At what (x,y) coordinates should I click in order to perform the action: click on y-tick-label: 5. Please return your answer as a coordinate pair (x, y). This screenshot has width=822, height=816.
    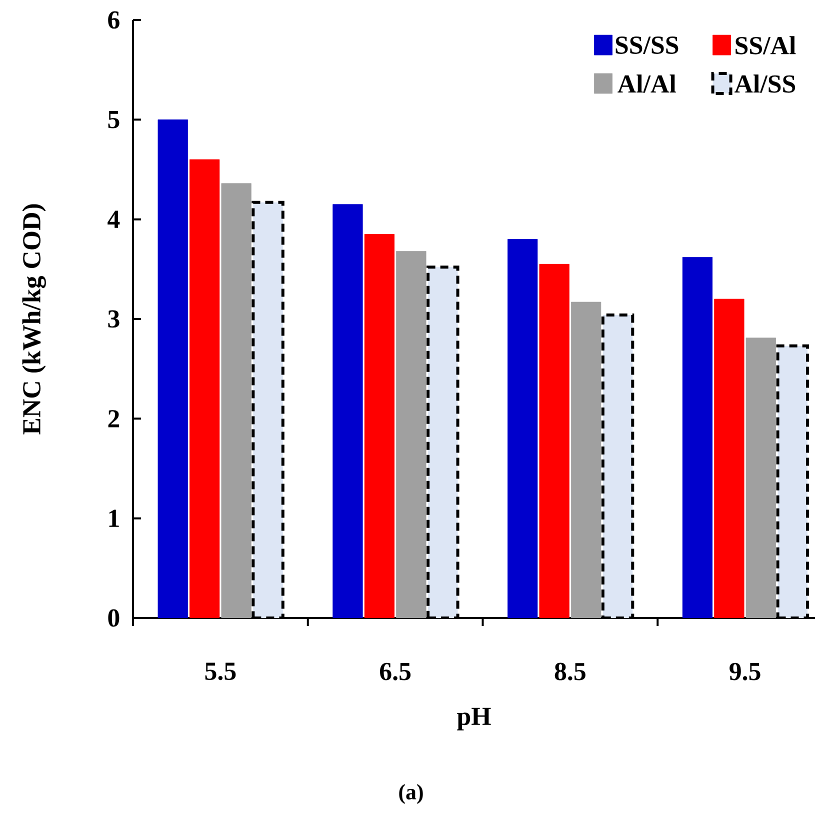
    Looking at the image, I should click on (114, 119).